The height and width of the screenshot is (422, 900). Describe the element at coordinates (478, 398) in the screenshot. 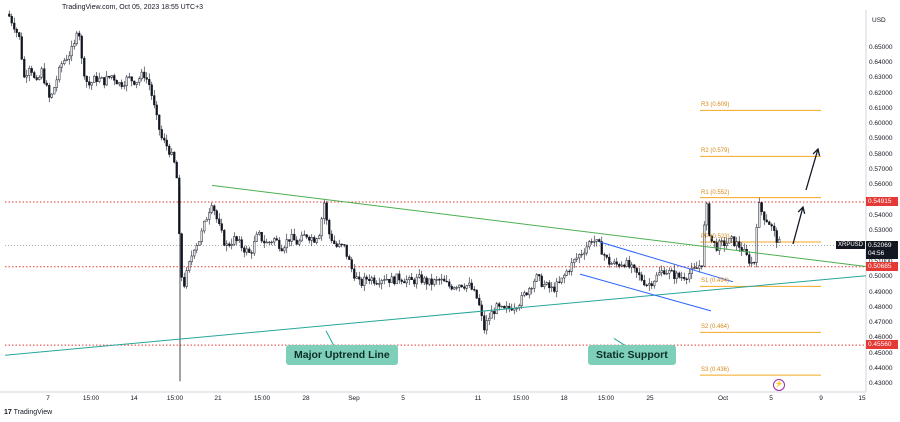

I see `time-tick-label: 11` at that location.